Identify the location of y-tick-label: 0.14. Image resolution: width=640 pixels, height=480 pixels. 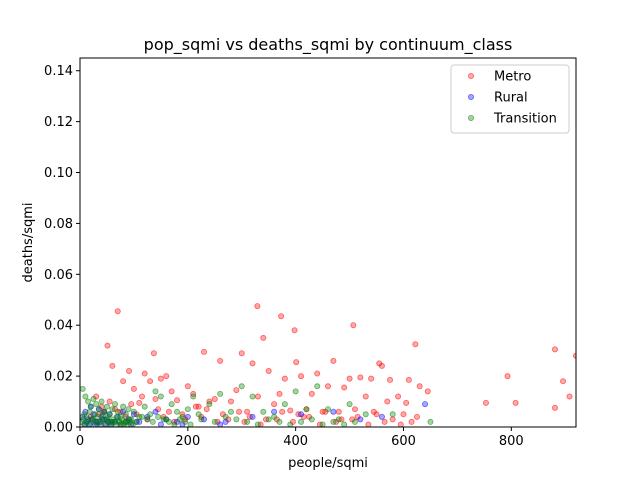
(58, 71).